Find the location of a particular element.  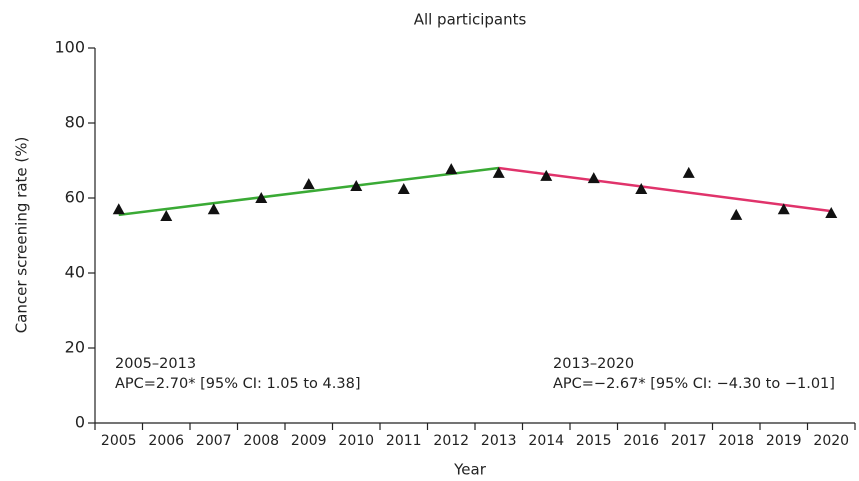

x-tick-label: 2012 is located at coordinates (451, 441).